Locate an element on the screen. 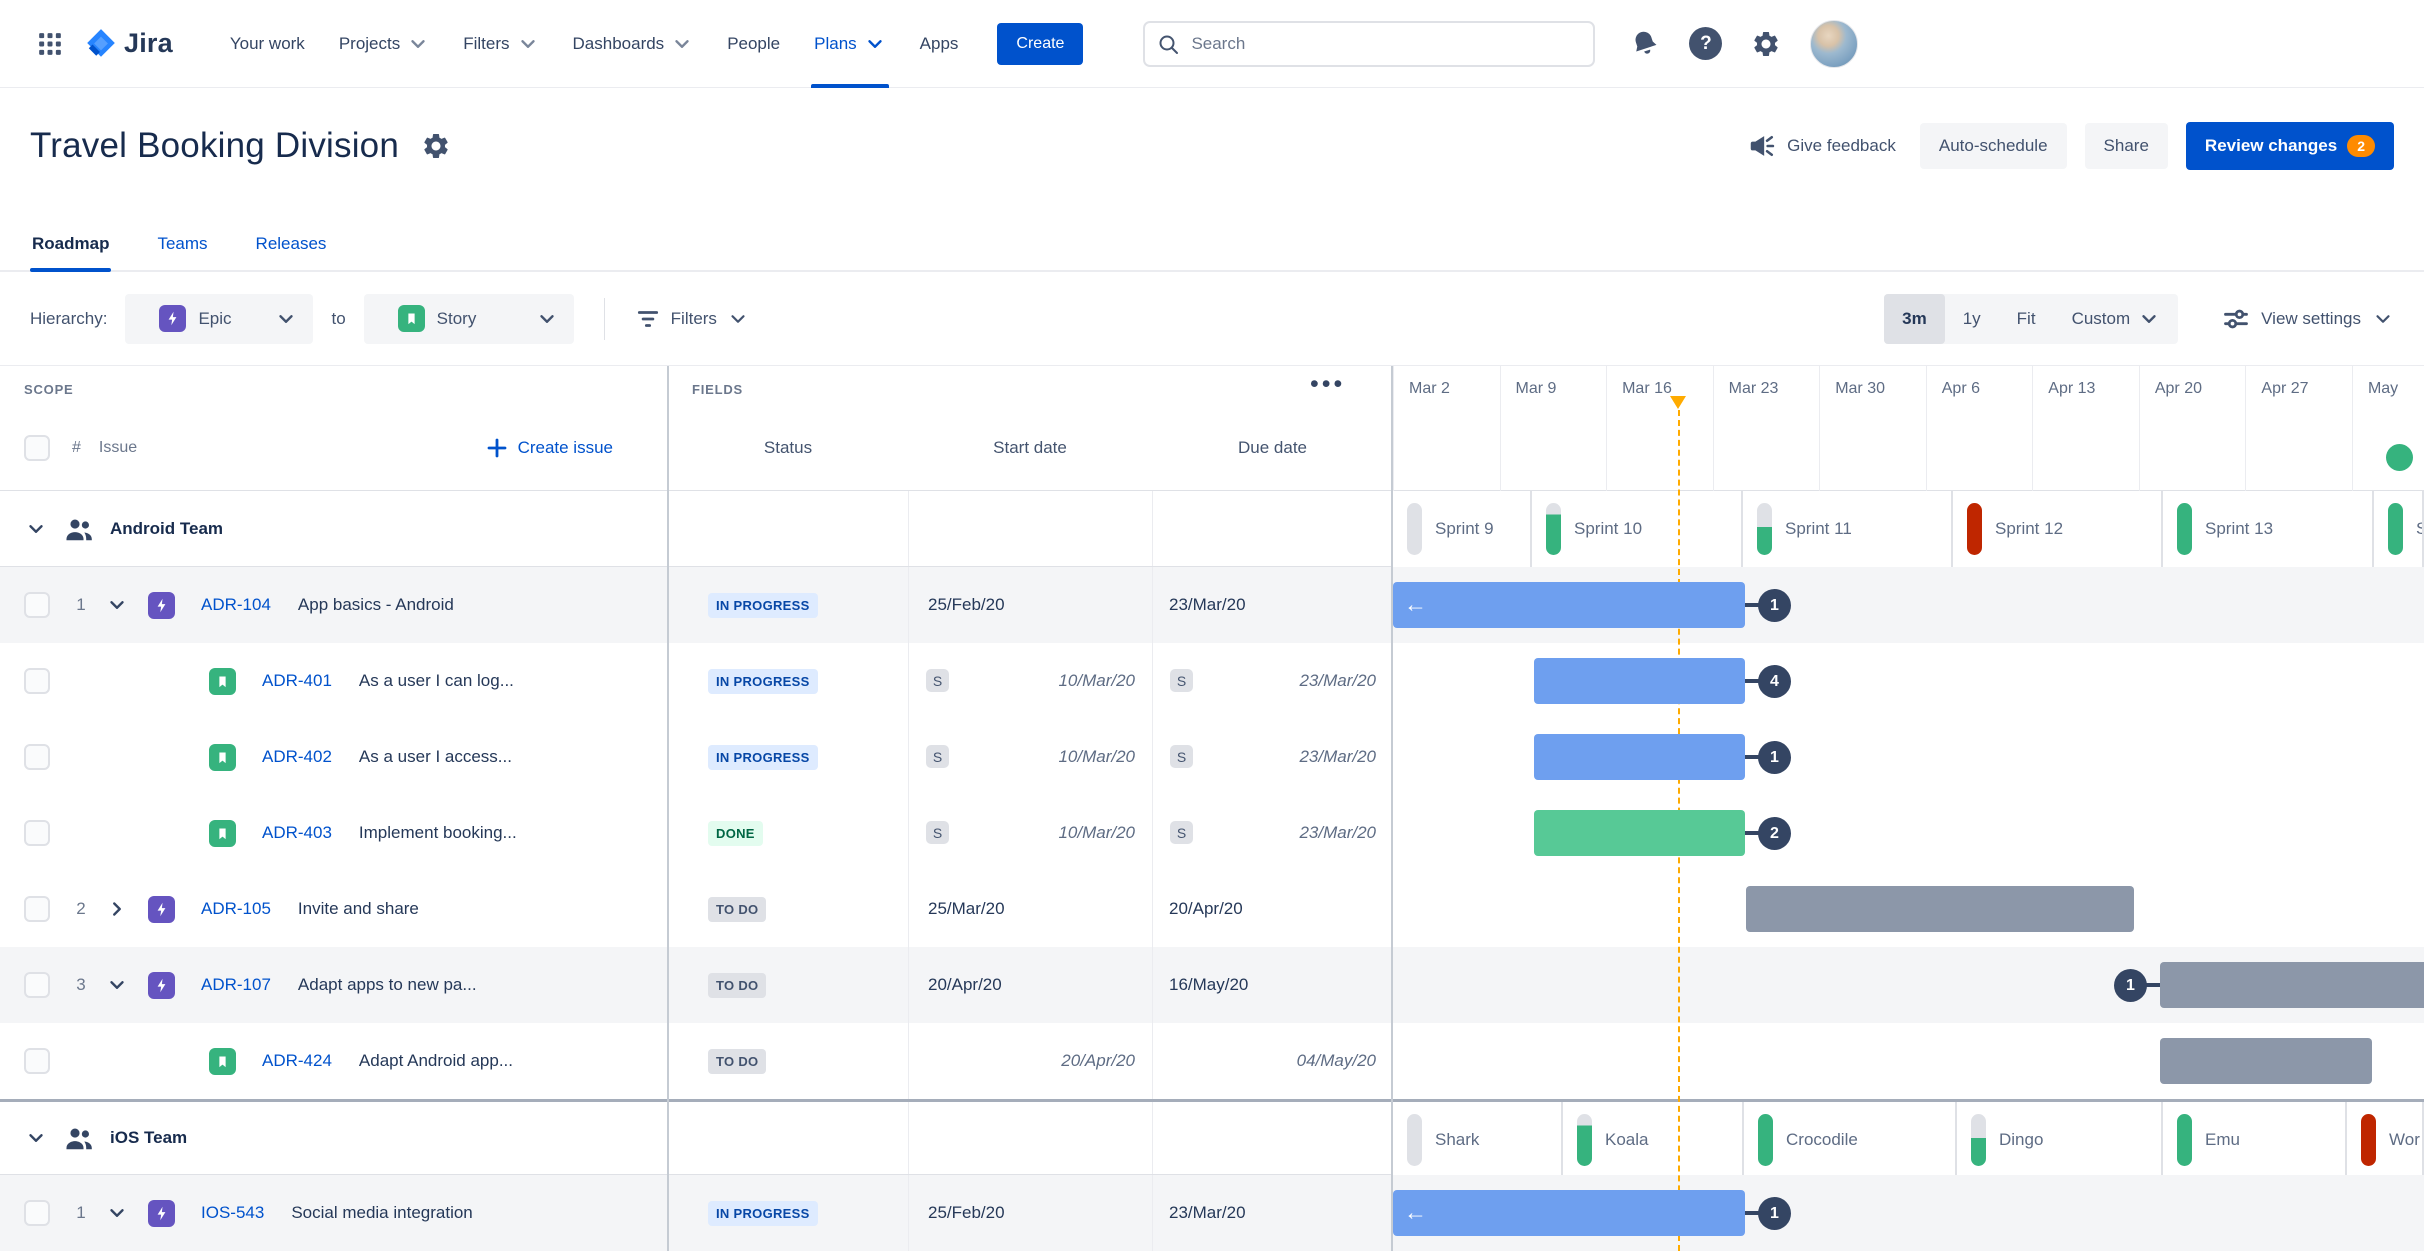  tab-teams: Teams is located at coordinates (182, 243).